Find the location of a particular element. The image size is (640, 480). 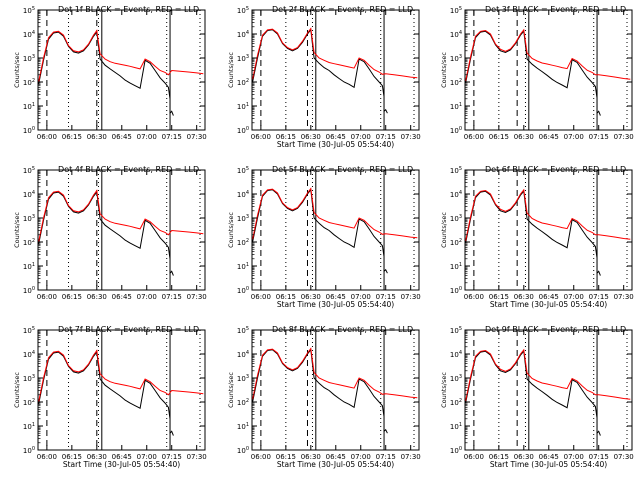

panel-title: Det 1f BLACK = Events, RED = LLD is located at coordinates (128, 9).